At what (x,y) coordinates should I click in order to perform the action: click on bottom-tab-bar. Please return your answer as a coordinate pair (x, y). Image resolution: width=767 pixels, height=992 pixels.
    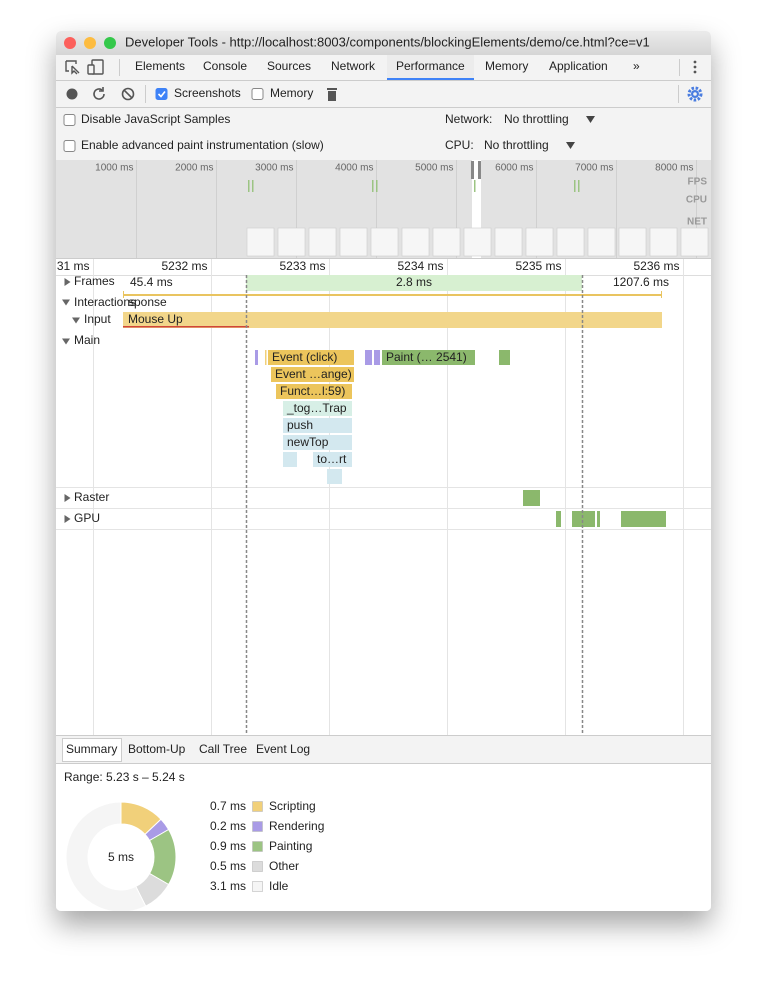
    Looking at the image, I should click on (383, 749).